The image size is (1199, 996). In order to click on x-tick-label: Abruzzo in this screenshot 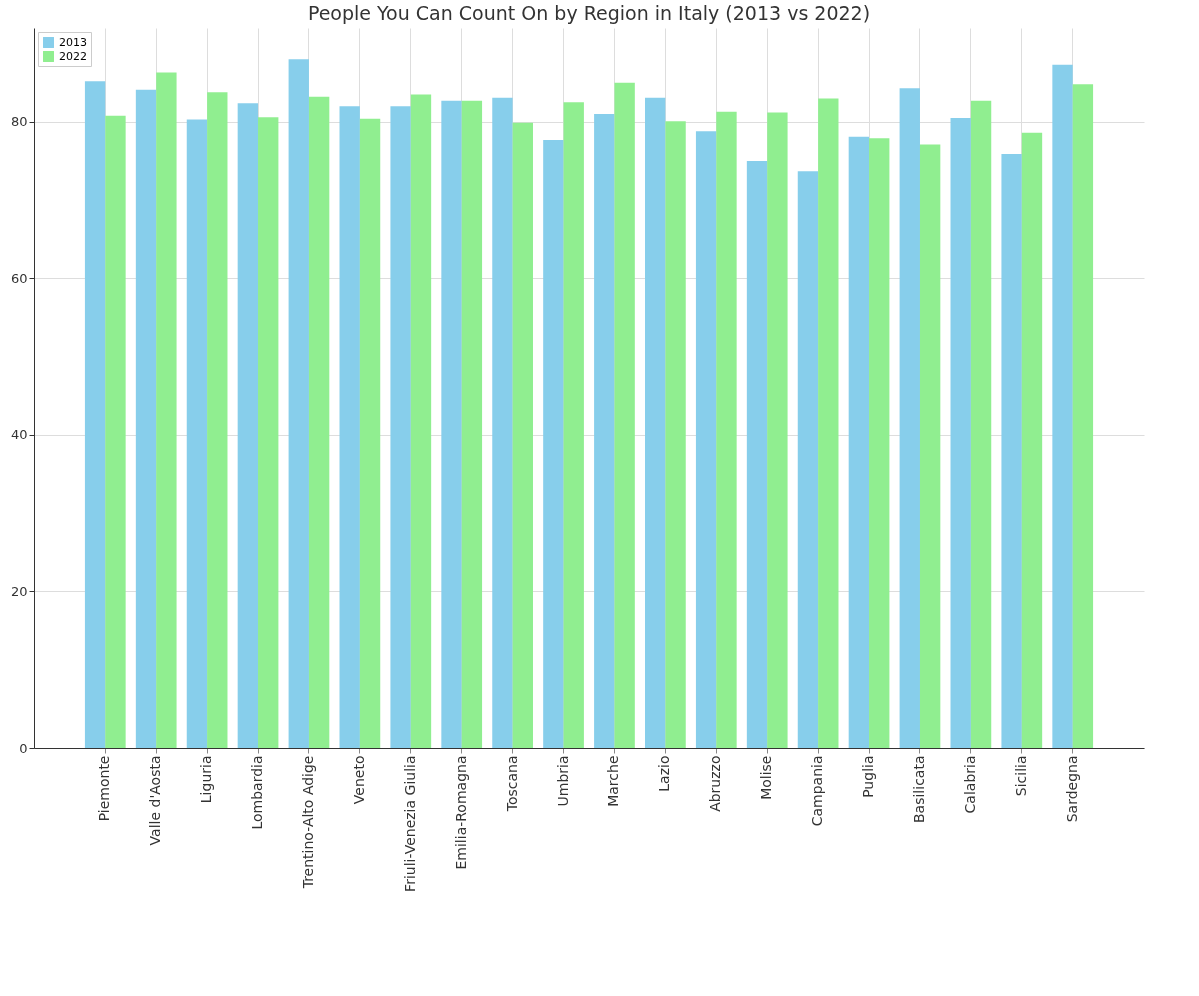, I will do `click(715, 783)`.